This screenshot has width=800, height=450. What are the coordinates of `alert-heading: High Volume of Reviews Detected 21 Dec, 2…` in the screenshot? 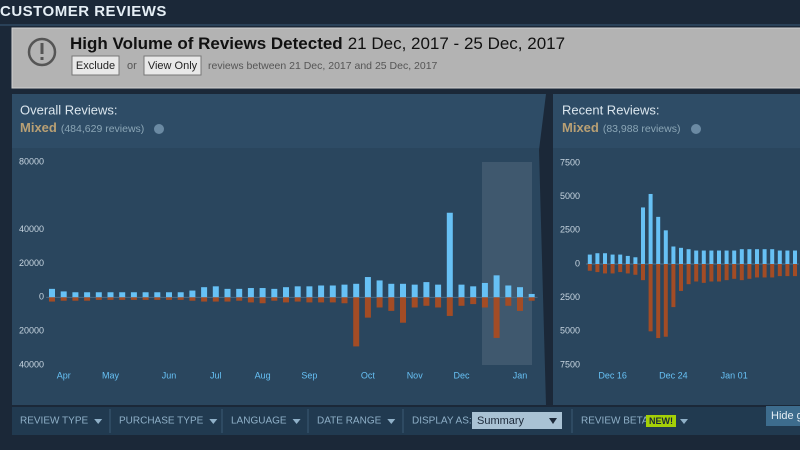 It's located at (317, 43).